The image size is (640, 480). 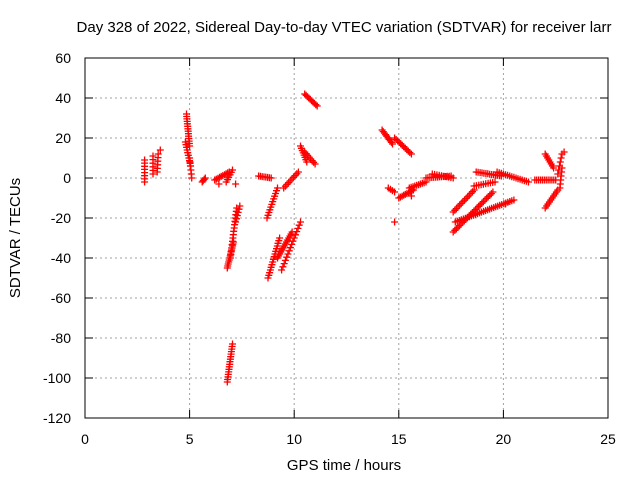 What do you see at coordinates (61, 218) in the screenshot?
I see `y-tick-label: -20` at bounding box center [61, 218].